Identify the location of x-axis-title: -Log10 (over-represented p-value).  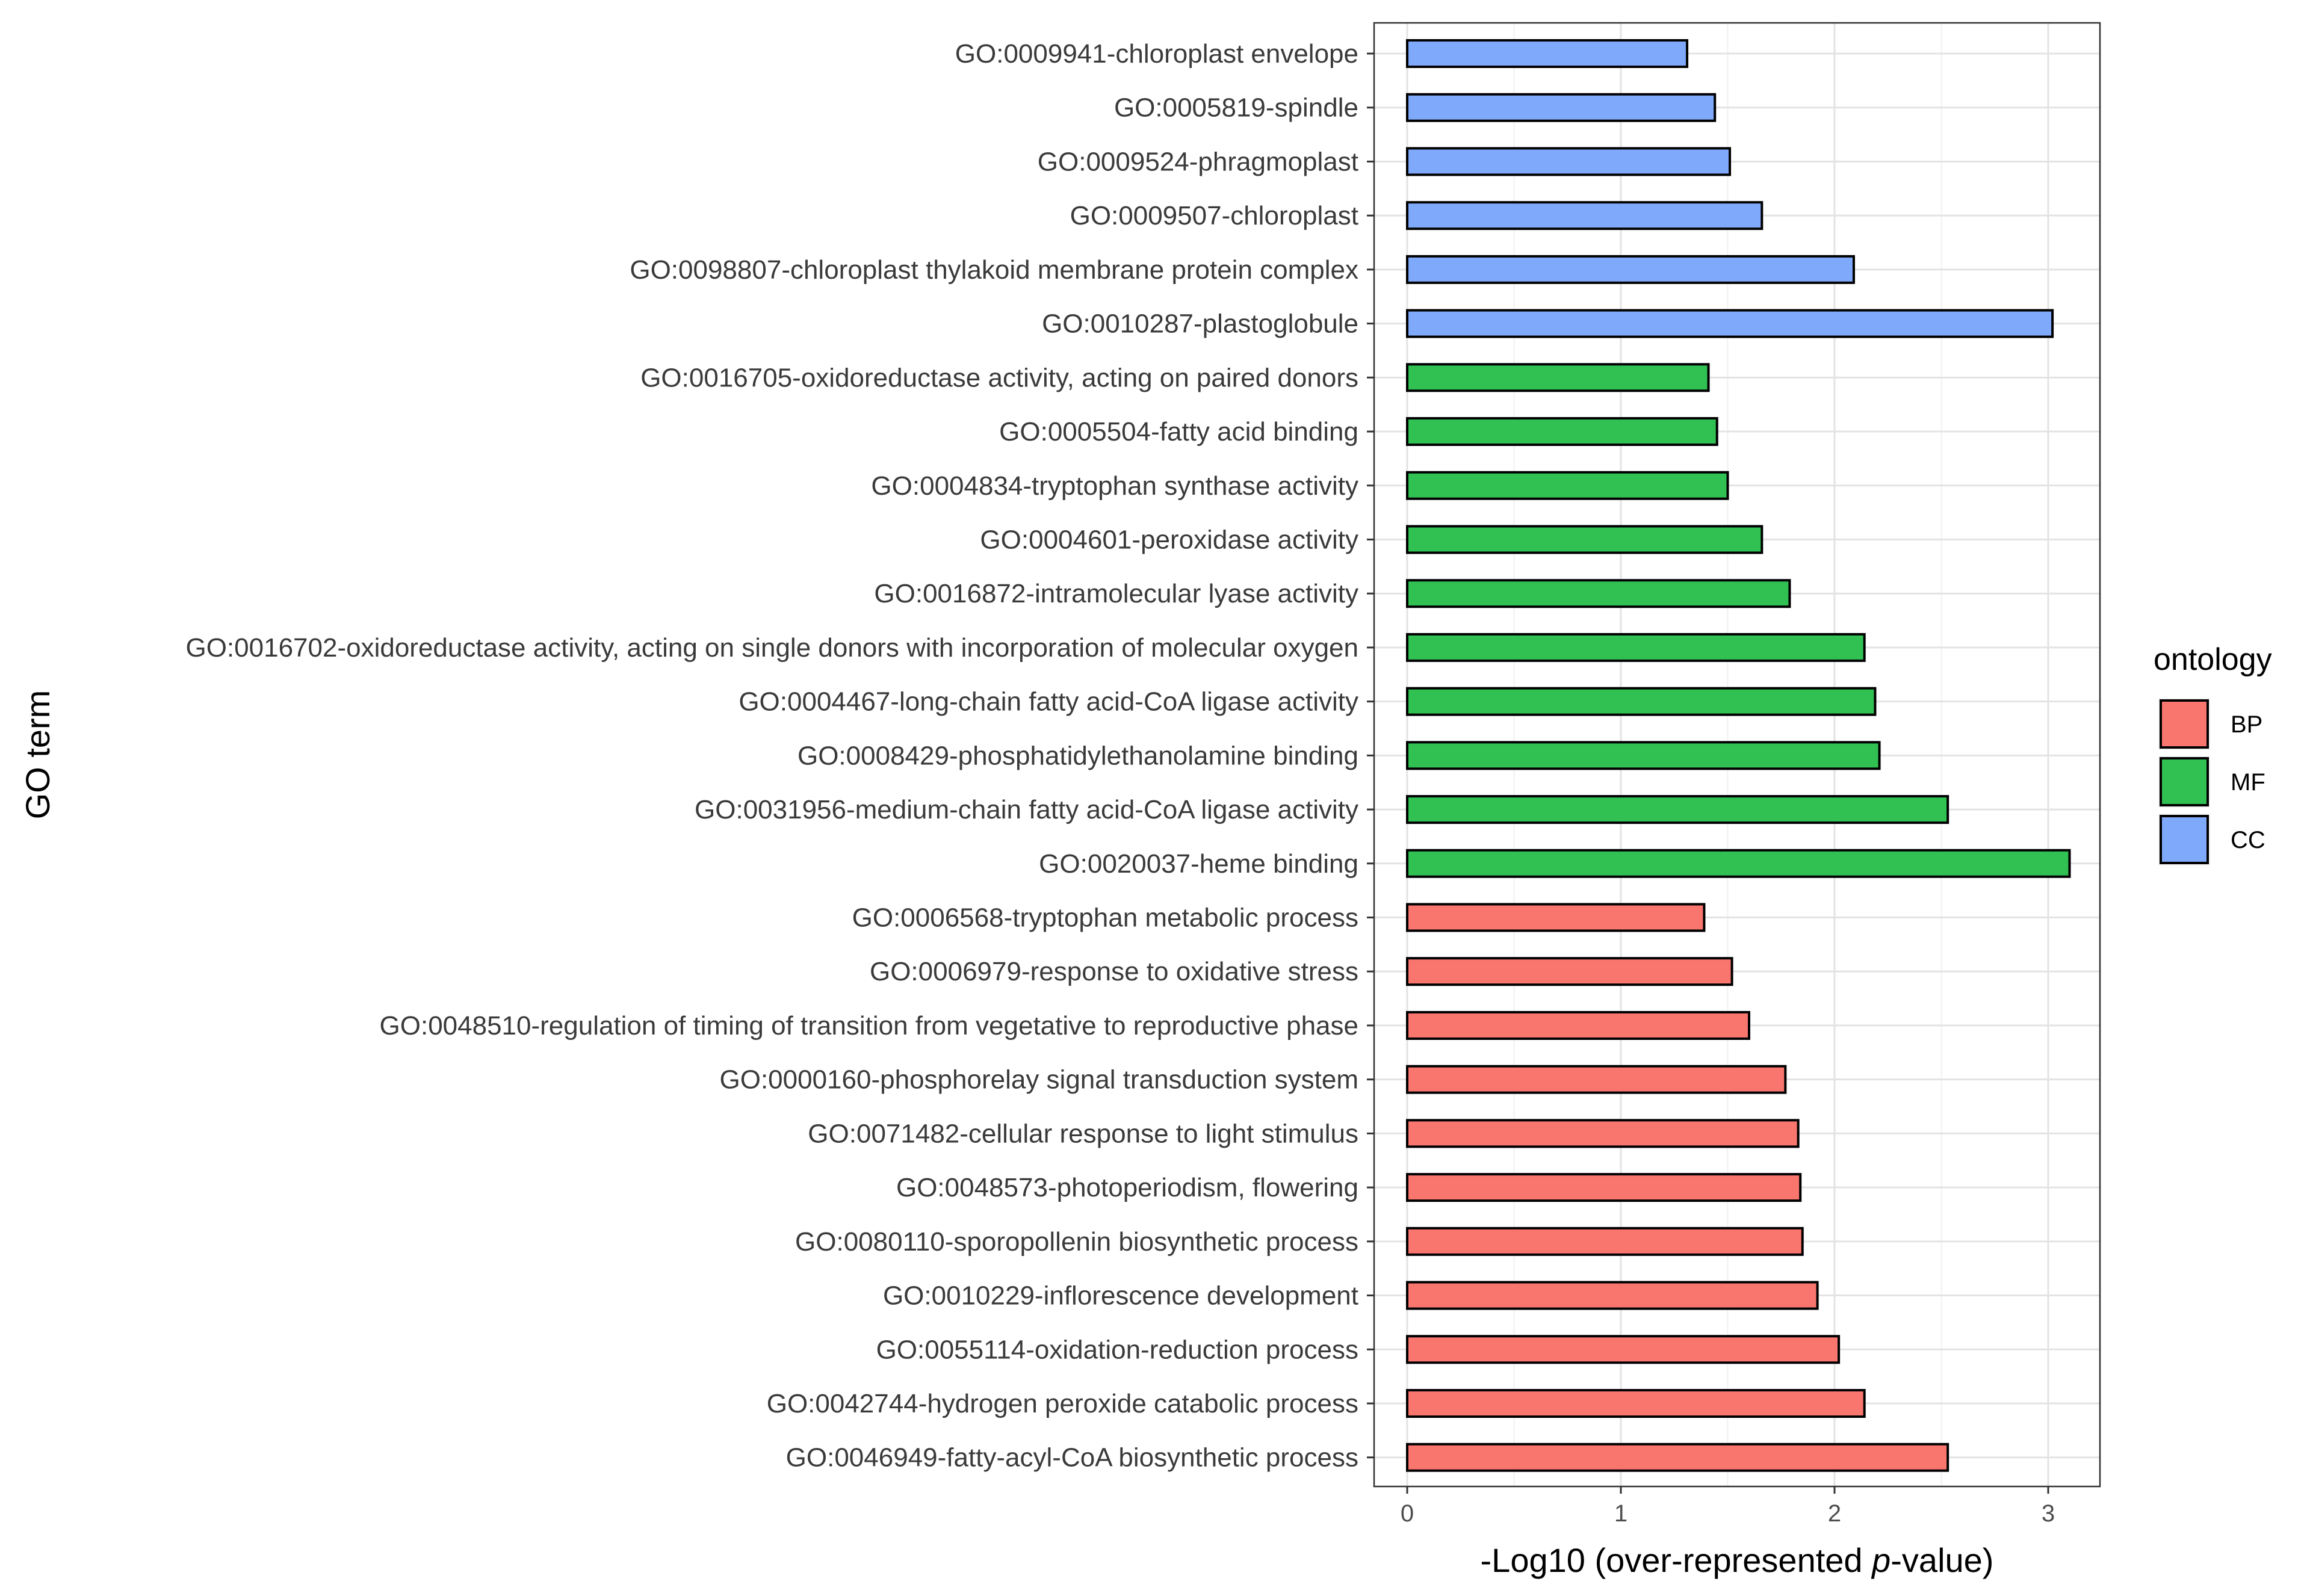
(1737, 1560).